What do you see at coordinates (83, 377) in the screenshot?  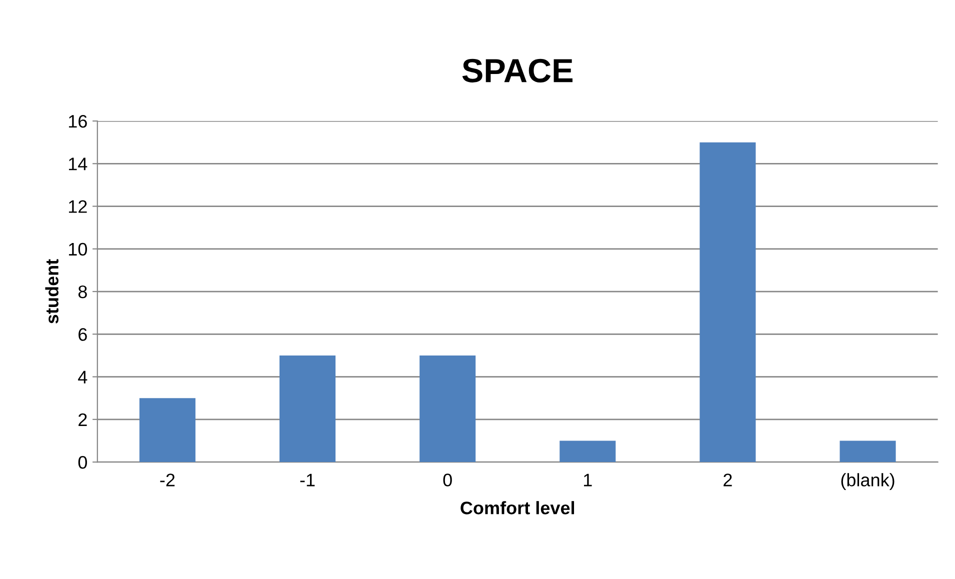 I see `y-tick-label: 4` at bounding box center [83, 377].